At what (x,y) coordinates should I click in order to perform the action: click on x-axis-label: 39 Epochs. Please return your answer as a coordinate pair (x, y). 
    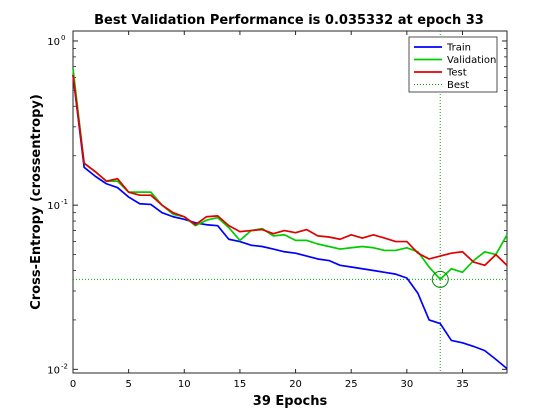
    Looking at the image, I should click on (290, 401).